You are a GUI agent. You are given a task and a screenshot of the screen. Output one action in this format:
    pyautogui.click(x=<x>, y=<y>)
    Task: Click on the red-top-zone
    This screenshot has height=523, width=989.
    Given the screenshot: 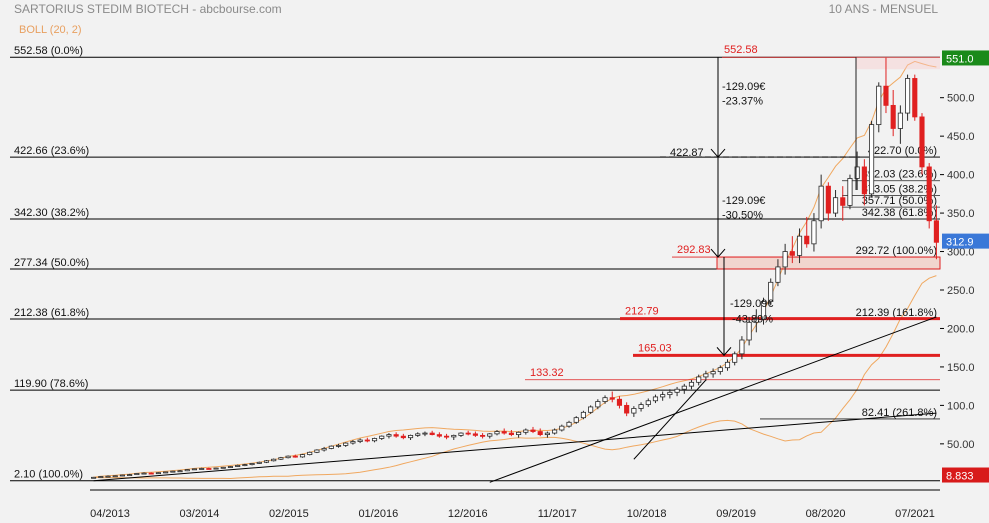 What is the action you would take?
    pyautogui.click(x=898, y=63)
    